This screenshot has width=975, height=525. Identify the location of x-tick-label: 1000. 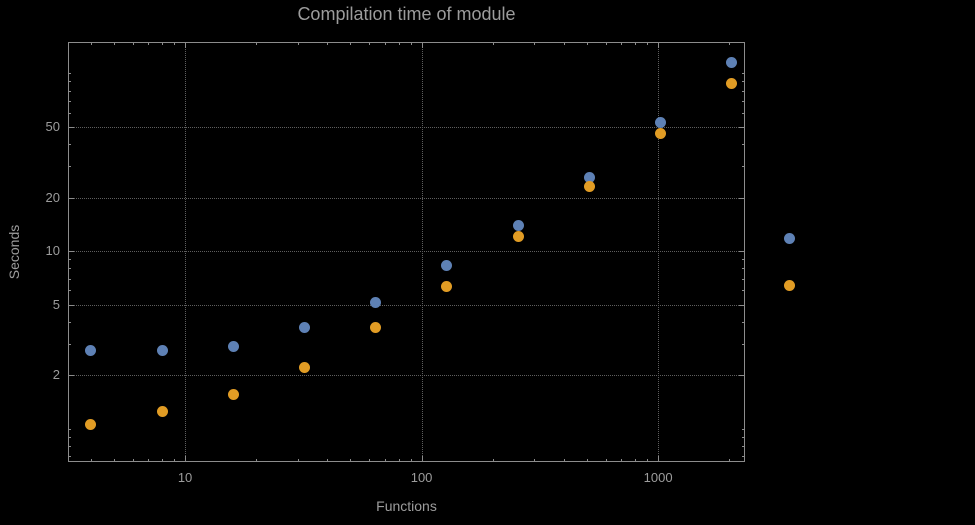
(658, 477).